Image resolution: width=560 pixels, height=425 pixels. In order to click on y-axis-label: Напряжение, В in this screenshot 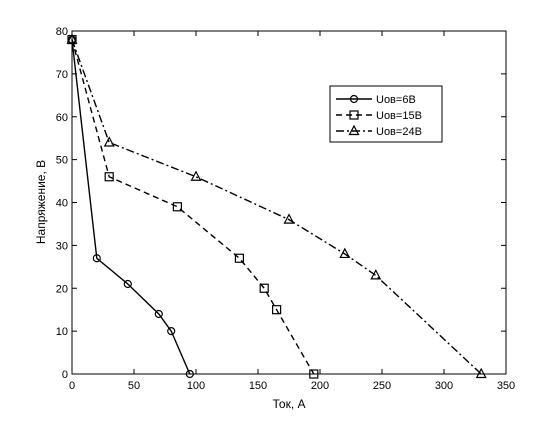, I will do `click(41, 202)`.